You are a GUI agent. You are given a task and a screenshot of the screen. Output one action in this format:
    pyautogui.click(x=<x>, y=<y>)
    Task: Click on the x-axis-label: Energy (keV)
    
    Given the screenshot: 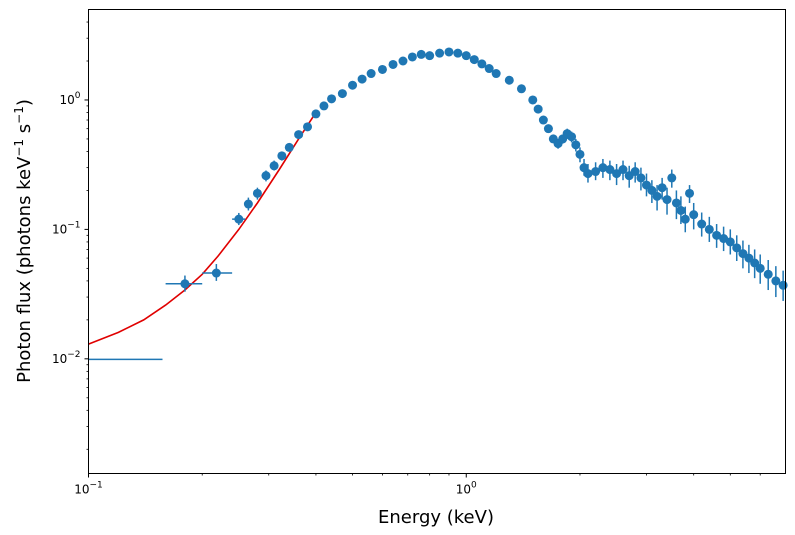 What is the action you would take?
    pyautogui.click(x=436, y=517)
    